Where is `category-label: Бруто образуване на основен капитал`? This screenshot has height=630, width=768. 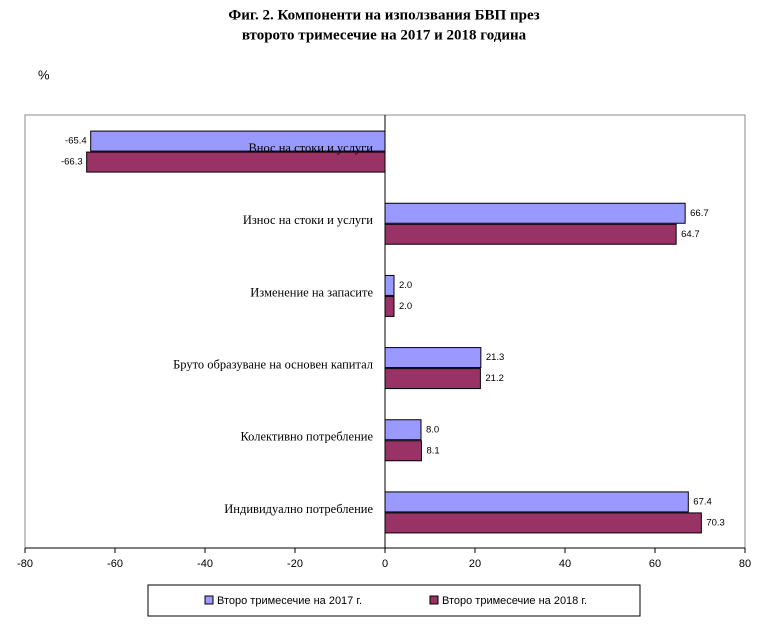 category-label: Бруто образуване на основен капитал is located at coordinates (273, 364).